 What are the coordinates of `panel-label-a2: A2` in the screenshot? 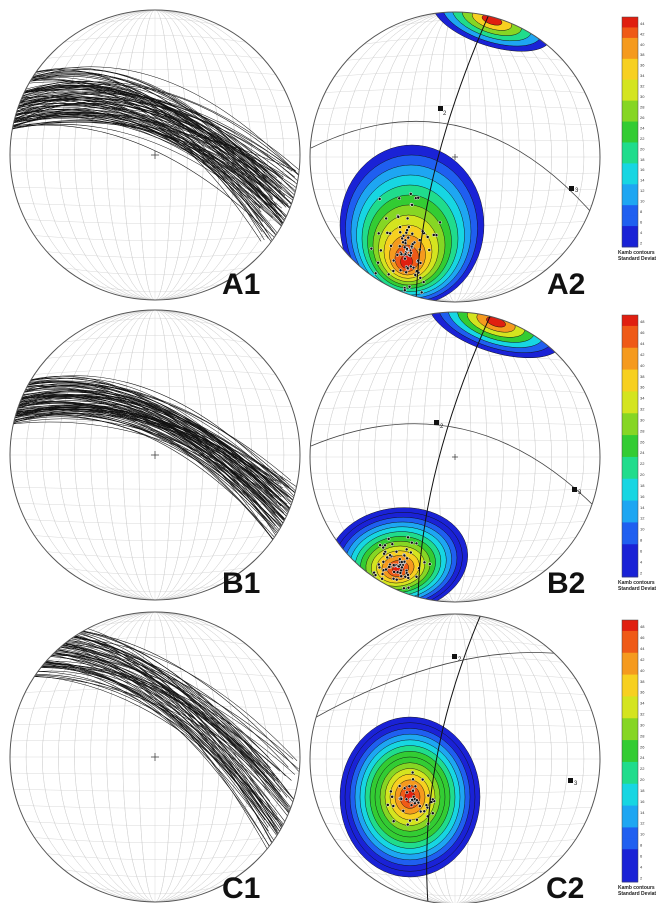 It's located at (566, 284).